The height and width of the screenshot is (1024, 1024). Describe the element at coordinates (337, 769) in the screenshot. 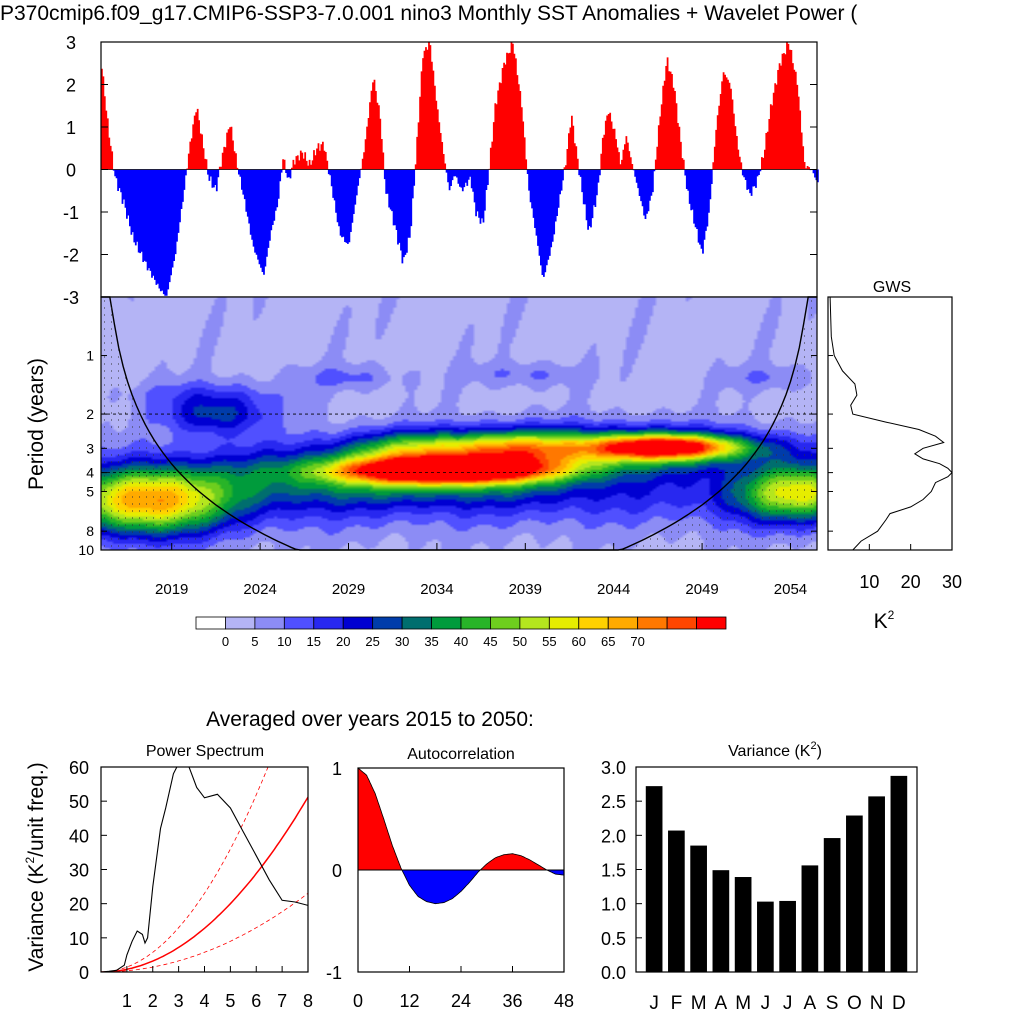

I see `ac-ytick-label: 1` at that location.